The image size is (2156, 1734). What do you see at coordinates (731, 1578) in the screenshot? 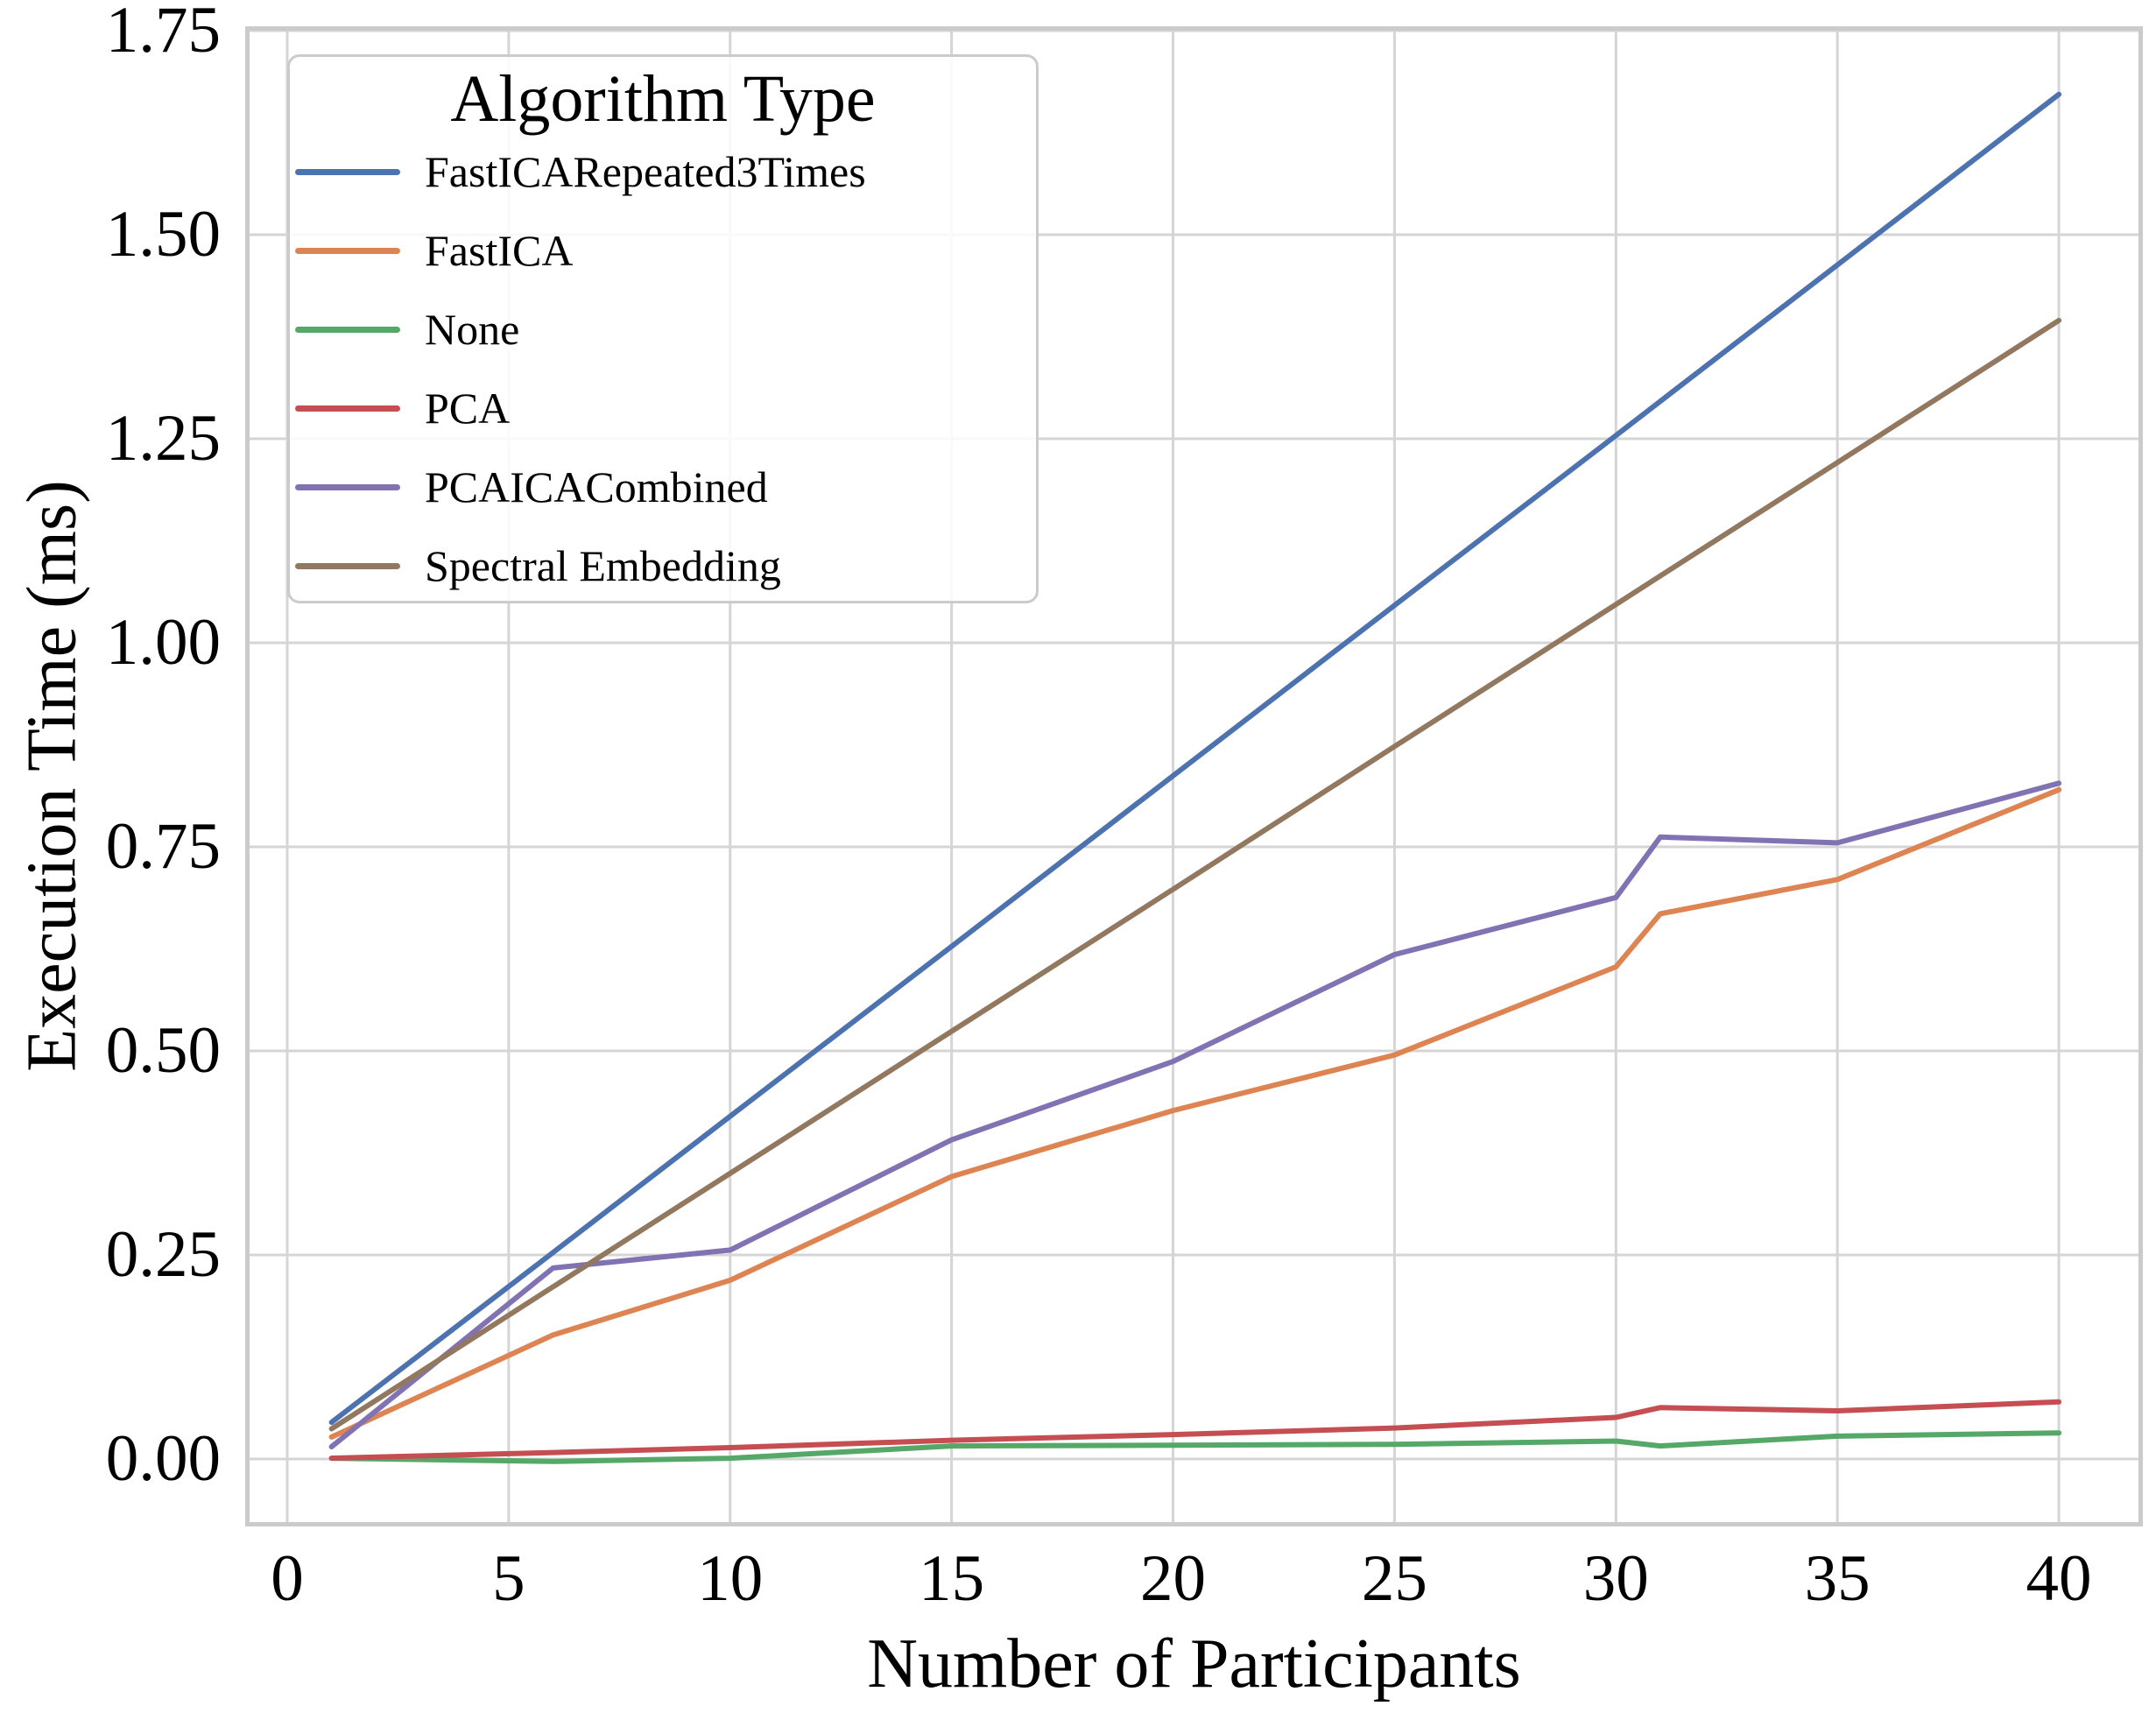
I see `x-tick-label: 10` at bounding box center [731, 1578].